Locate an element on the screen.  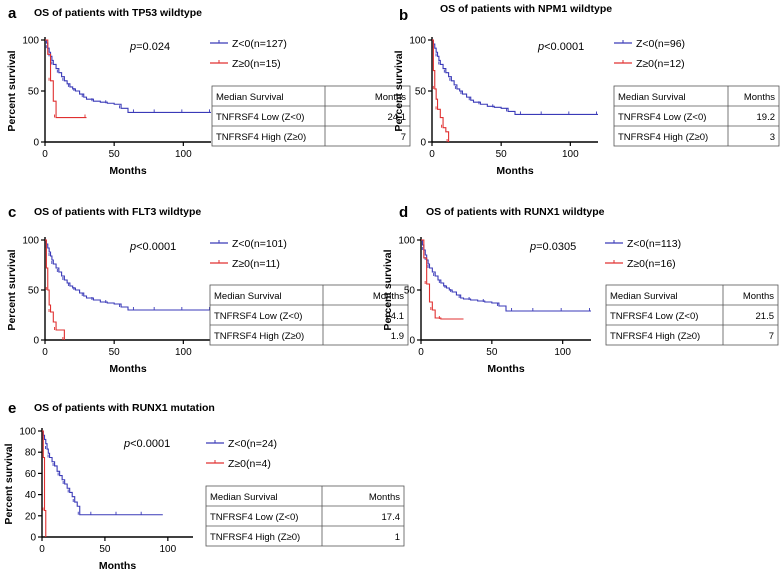
table-row-value: 1 is located at coordinates (397, 537).